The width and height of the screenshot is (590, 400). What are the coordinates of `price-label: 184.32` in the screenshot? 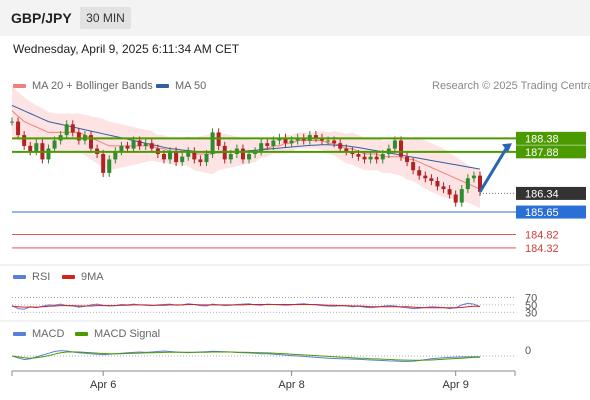 It's located at (542, 249).